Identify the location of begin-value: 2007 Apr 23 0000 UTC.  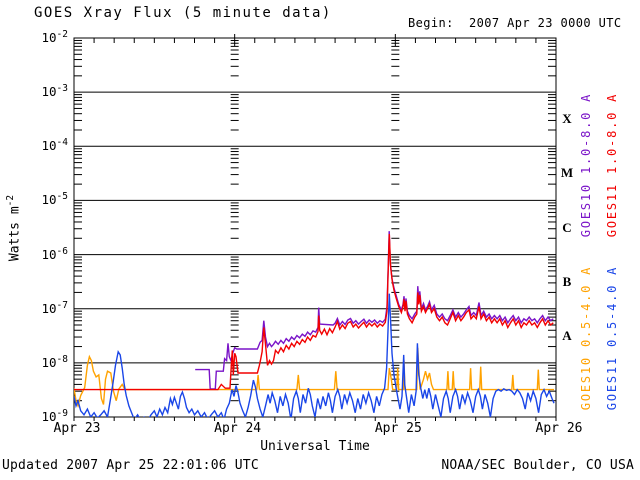
(545, 23).